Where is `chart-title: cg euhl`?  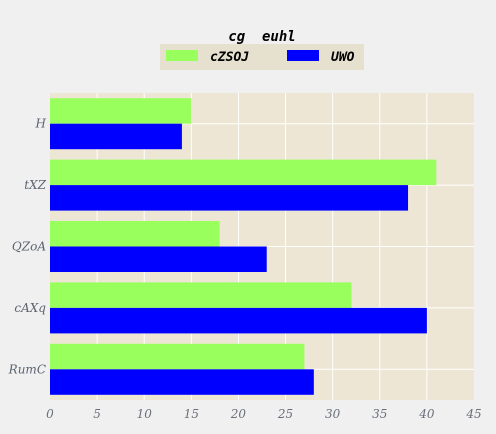
chart-title: cg euhl is located at coordinates (261, 37).